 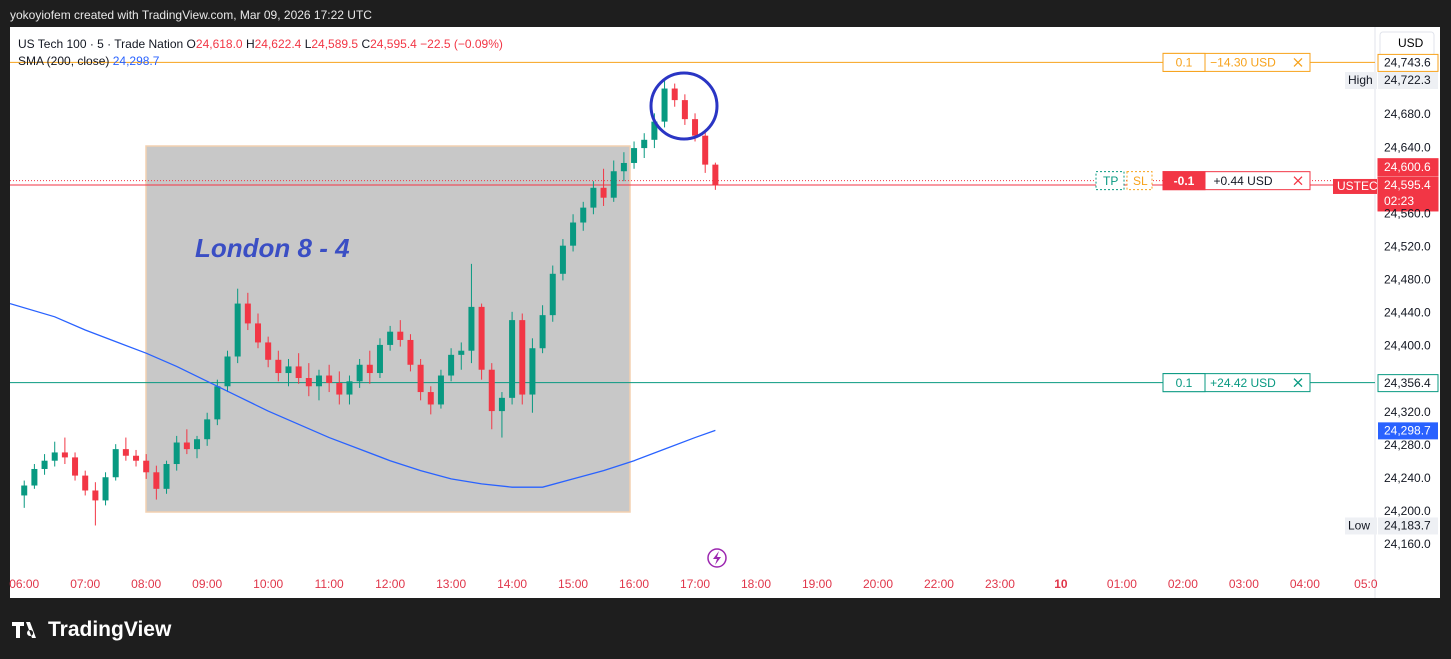 I want to click on events-bolt, so click(x=717, y=558).